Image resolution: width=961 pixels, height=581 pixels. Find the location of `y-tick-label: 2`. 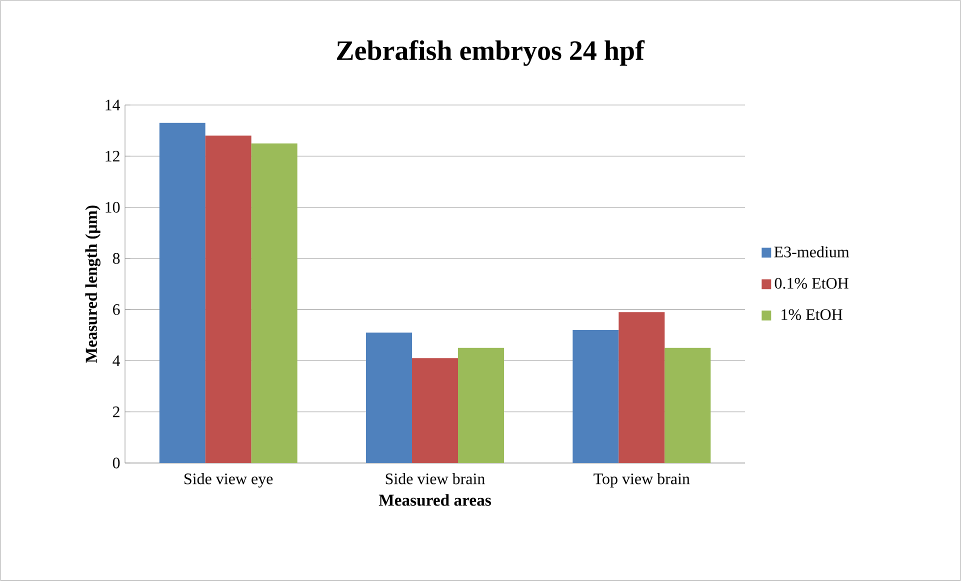

y-tick-label: 2 is located at coordinates (116, 412).